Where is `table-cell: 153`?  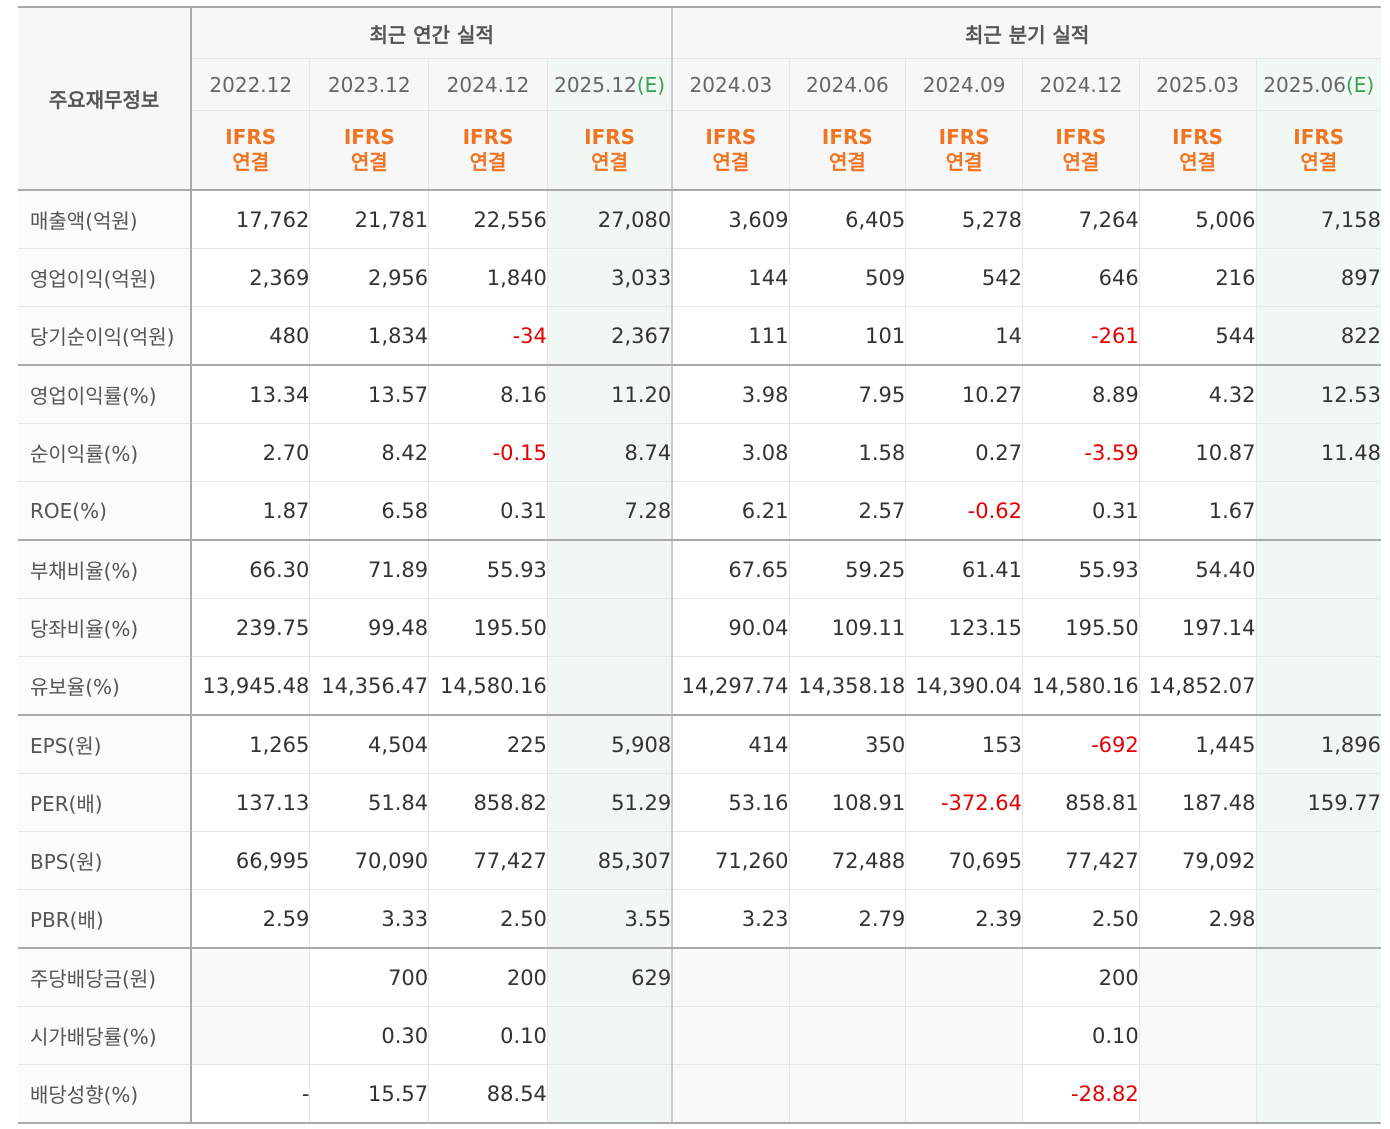 table-cell: 153 is located at coordinates (964, 744).